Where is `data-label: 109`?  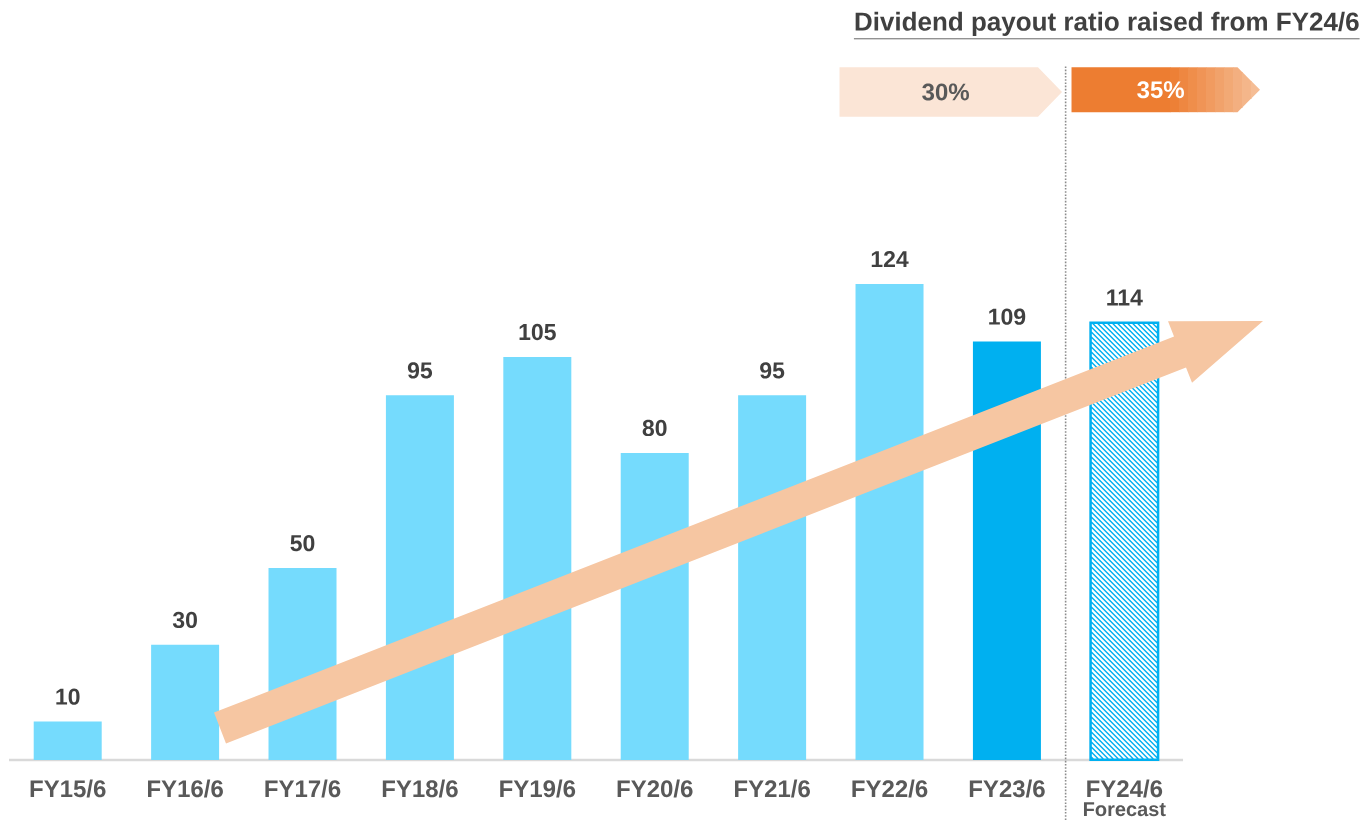
data-label: 109 is located at coordinates (1007, 316).